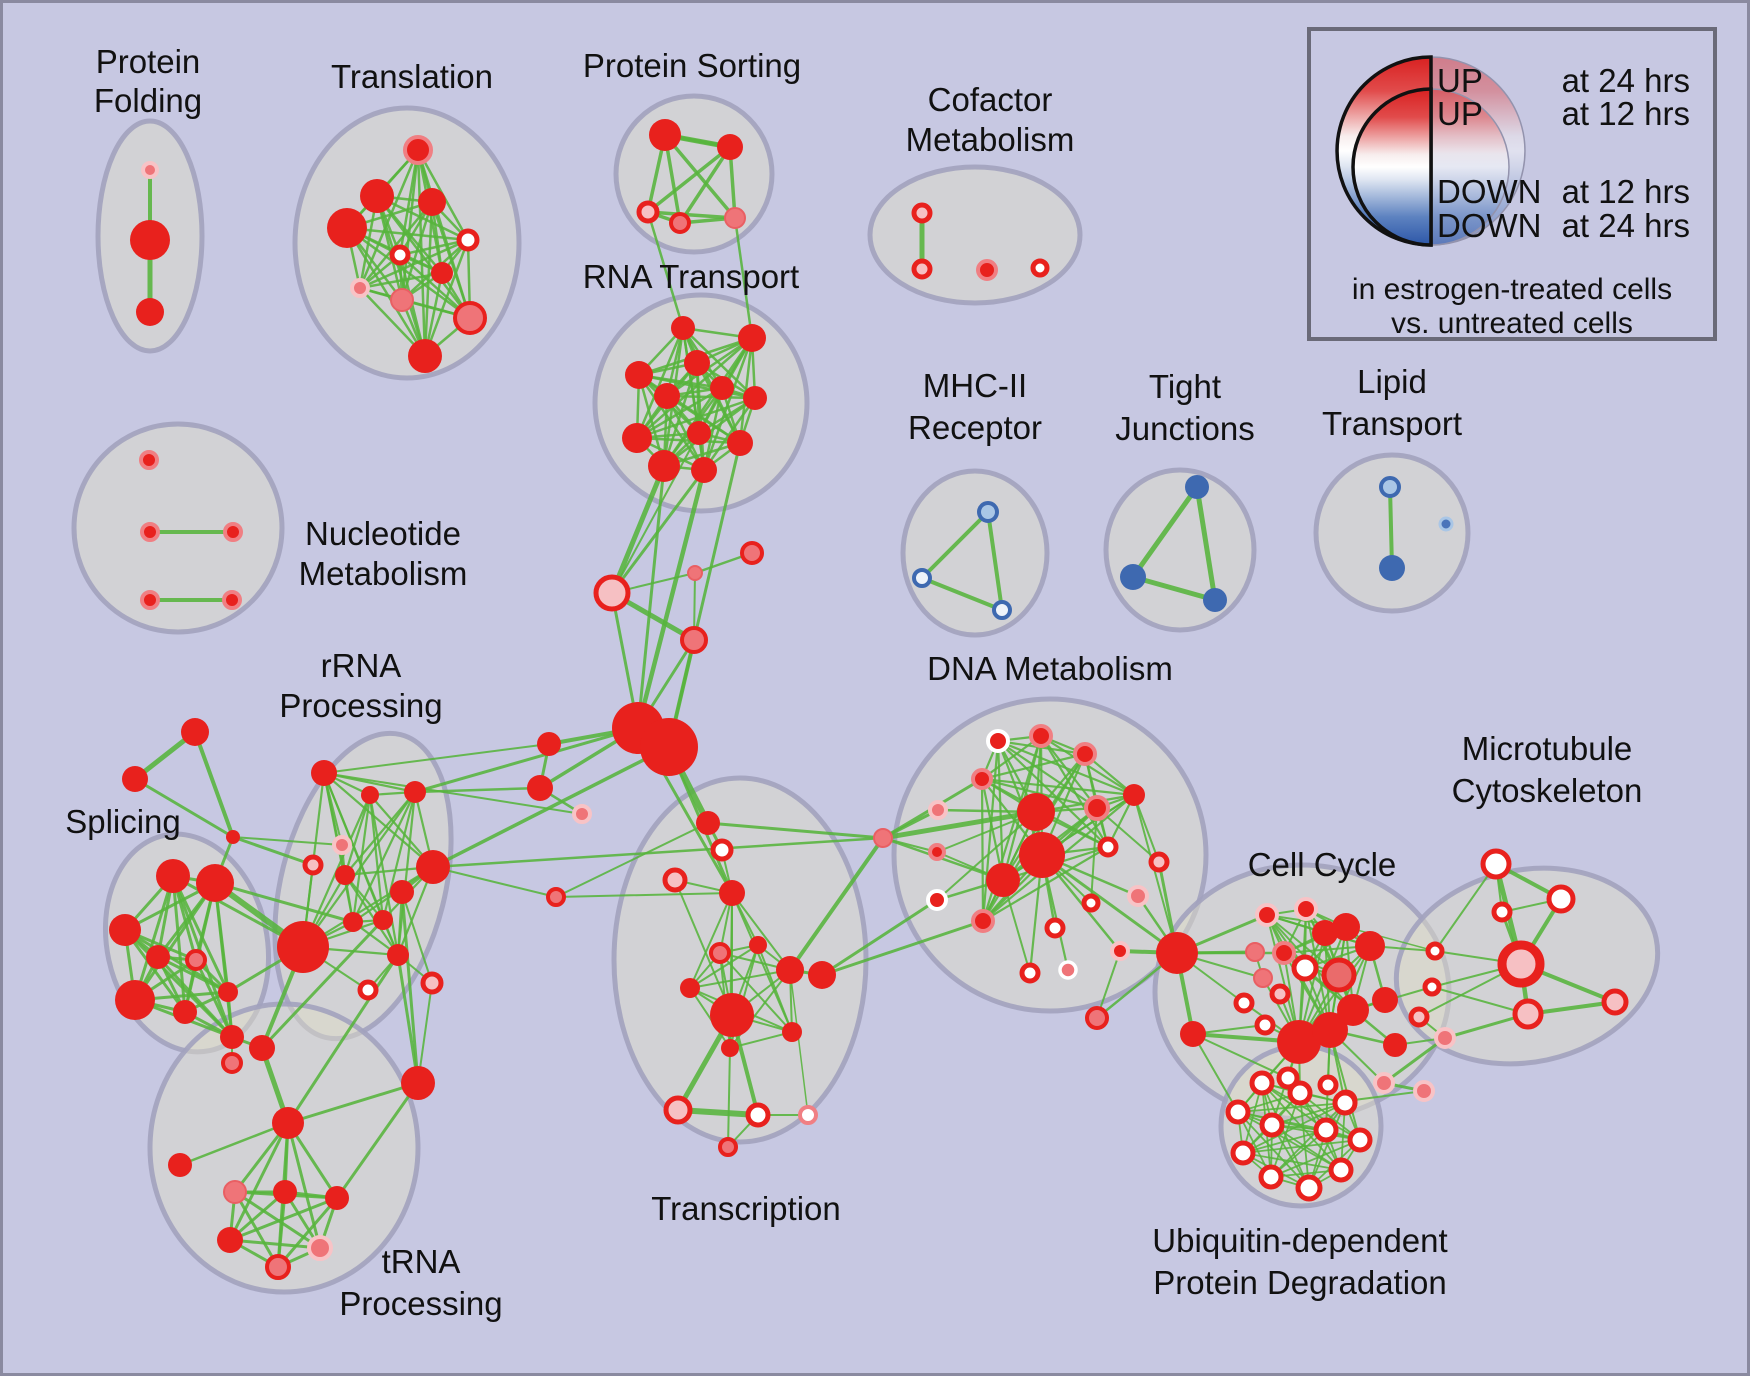 The image size is (1750, 1376). I want to click on gene-node-TR4, so click(235, 1192).